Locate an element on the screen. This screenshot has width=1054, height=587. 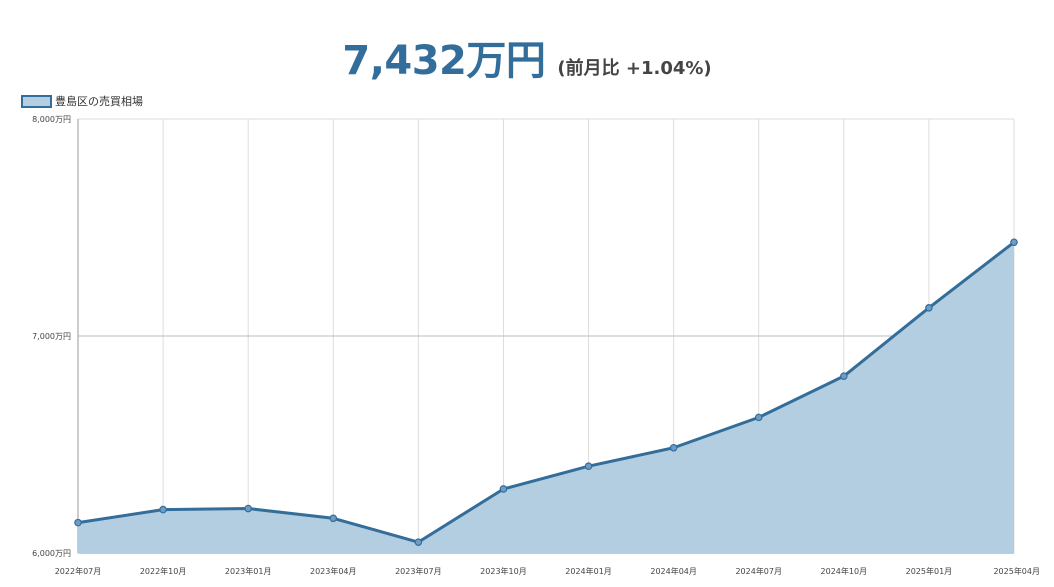
x-tick-label: 2025年04月 is located at coordinates (1016, 571).